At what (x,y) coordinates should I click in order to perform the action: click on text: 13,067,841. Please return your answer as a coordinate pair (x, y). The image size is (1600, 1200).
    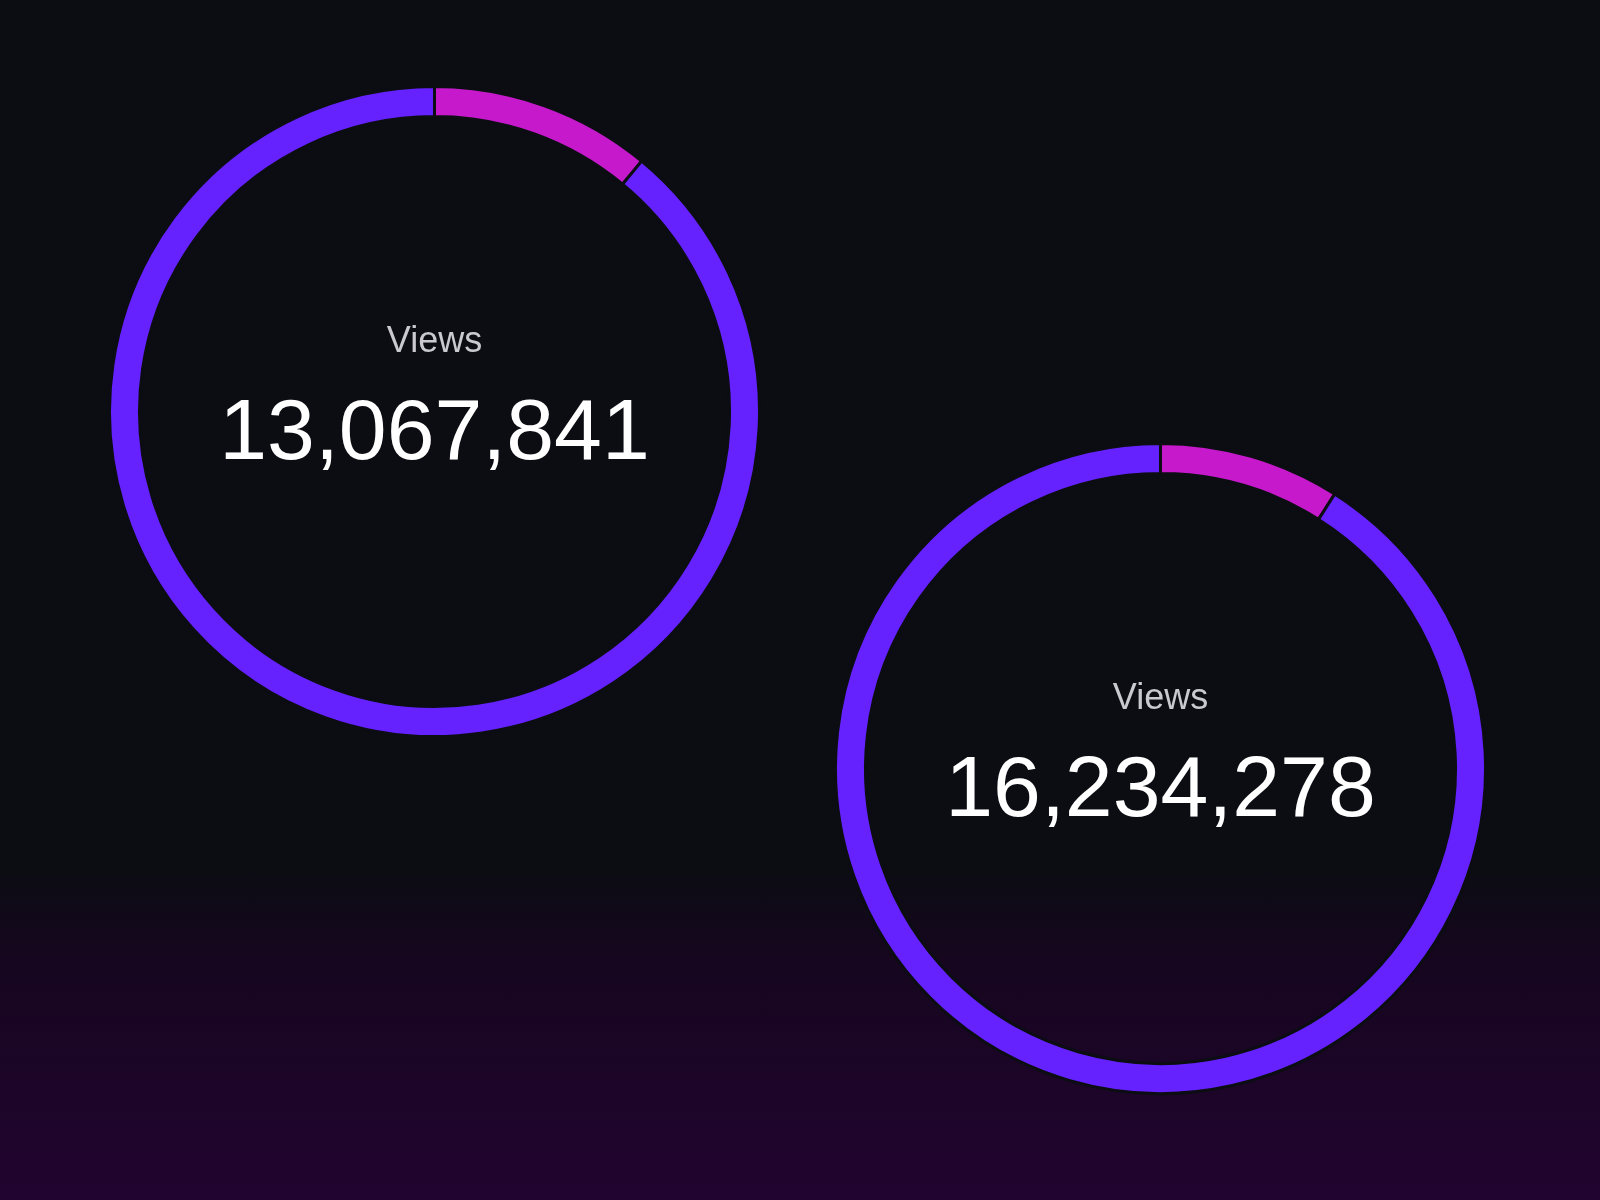
    Looking at the image, I should click on (434, 429).